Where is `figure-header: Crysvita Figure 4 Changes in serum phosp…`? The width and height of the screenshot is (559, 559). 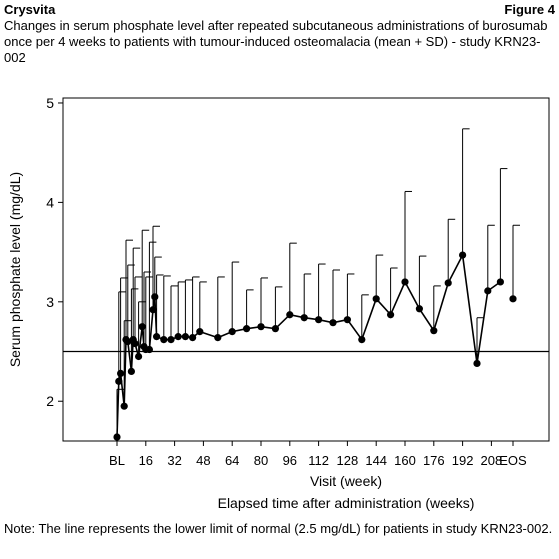 figure-header: Crysvita Figure 4 Changes in serum phosp… is located at coordinates (279, 34).